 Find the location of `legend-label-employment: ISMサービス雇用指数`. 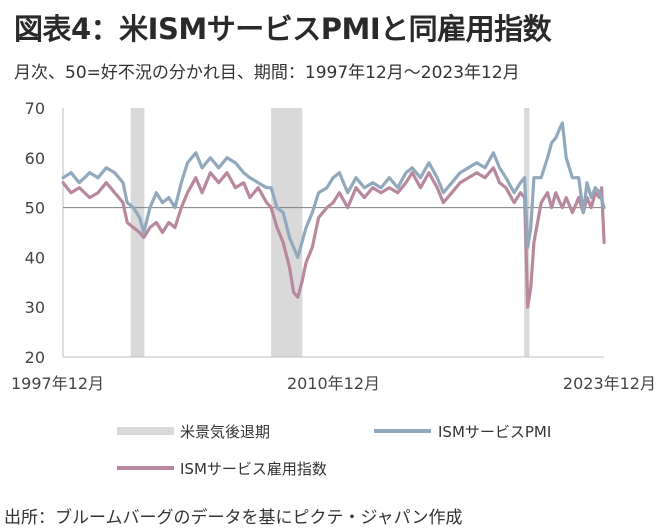

legend-label-employment: ISMサービス雇用指数 is located at coordinates (253, 469).